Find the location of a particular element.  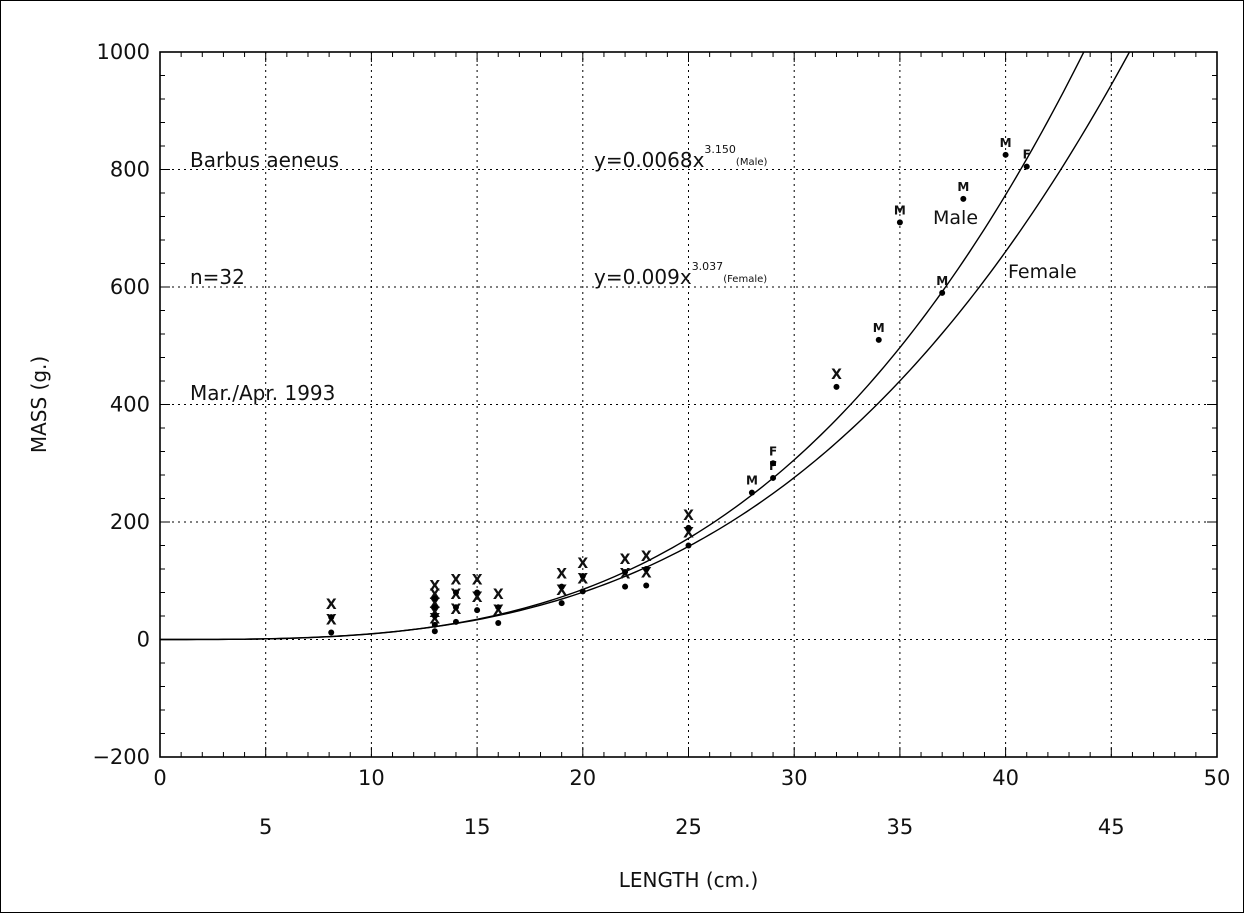

y-tick-label: 800 is located at coordinates (130, 170).